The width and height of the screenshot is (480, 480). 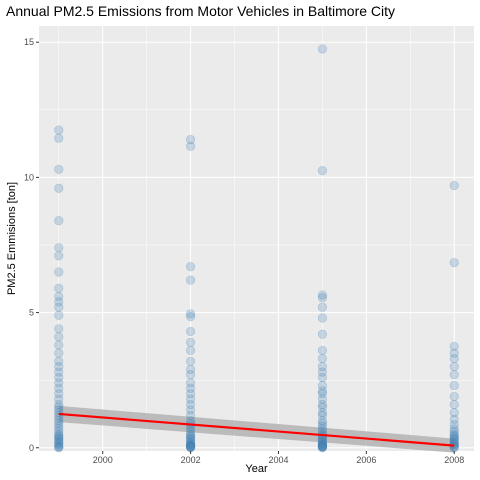 What do you see at coordinates (31, 313) in the screenshot?
I see `y-tick-label: 5` at bounding box center [31, 313].